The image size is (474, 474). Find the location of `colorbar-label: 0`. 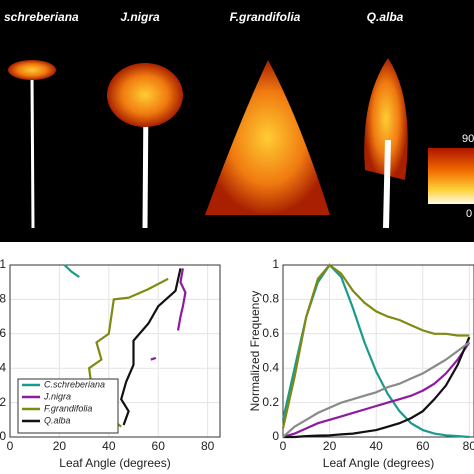

colorbar-label: 0 is located at coordinates (469, 214).